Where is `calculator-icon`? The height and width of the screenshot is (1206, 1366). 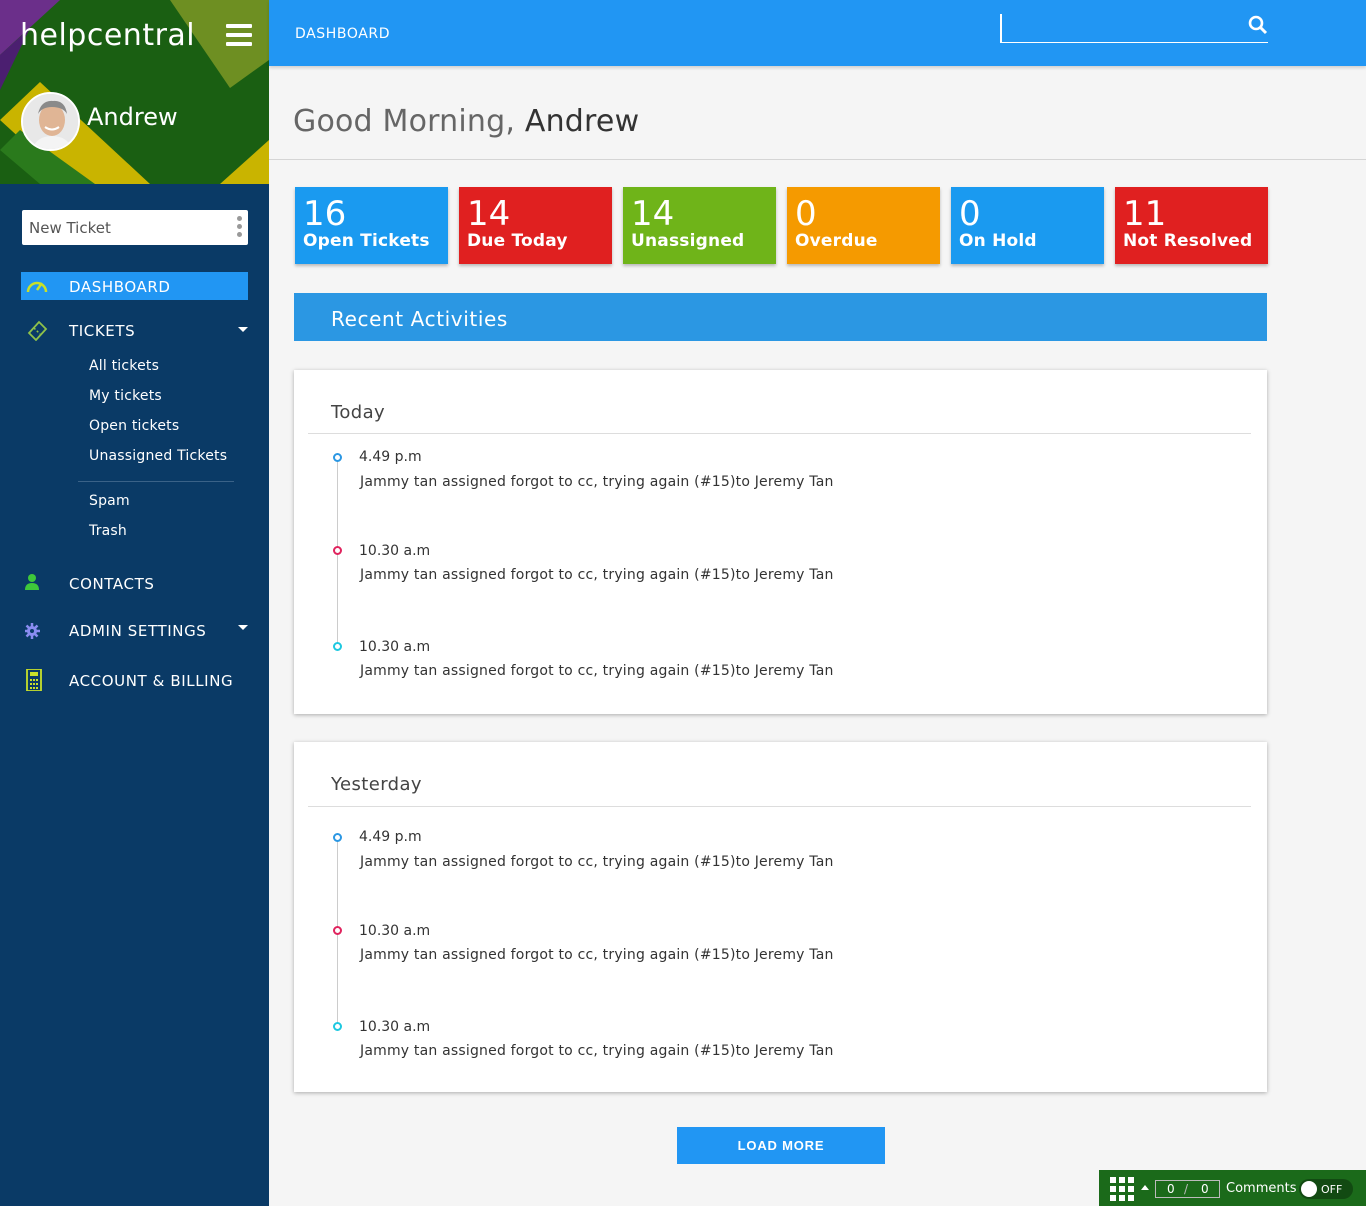 calculator-icon is located at coordinates (34, 680).